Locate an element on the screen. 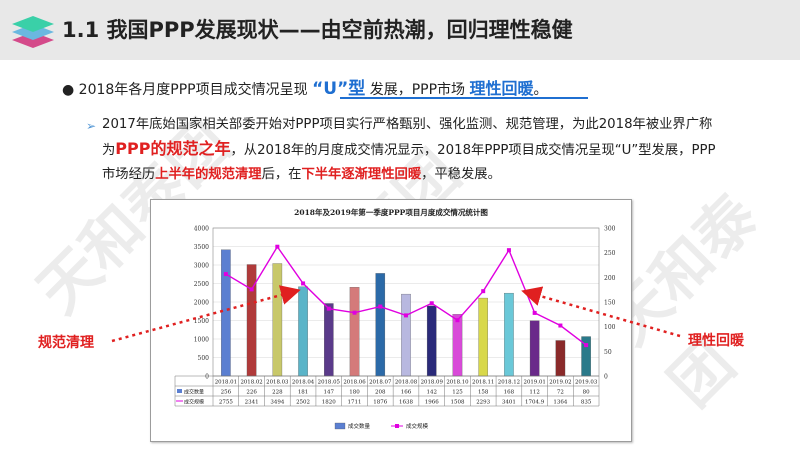  category-tick-label: 2019.01 is located at coordinates (535, 383).